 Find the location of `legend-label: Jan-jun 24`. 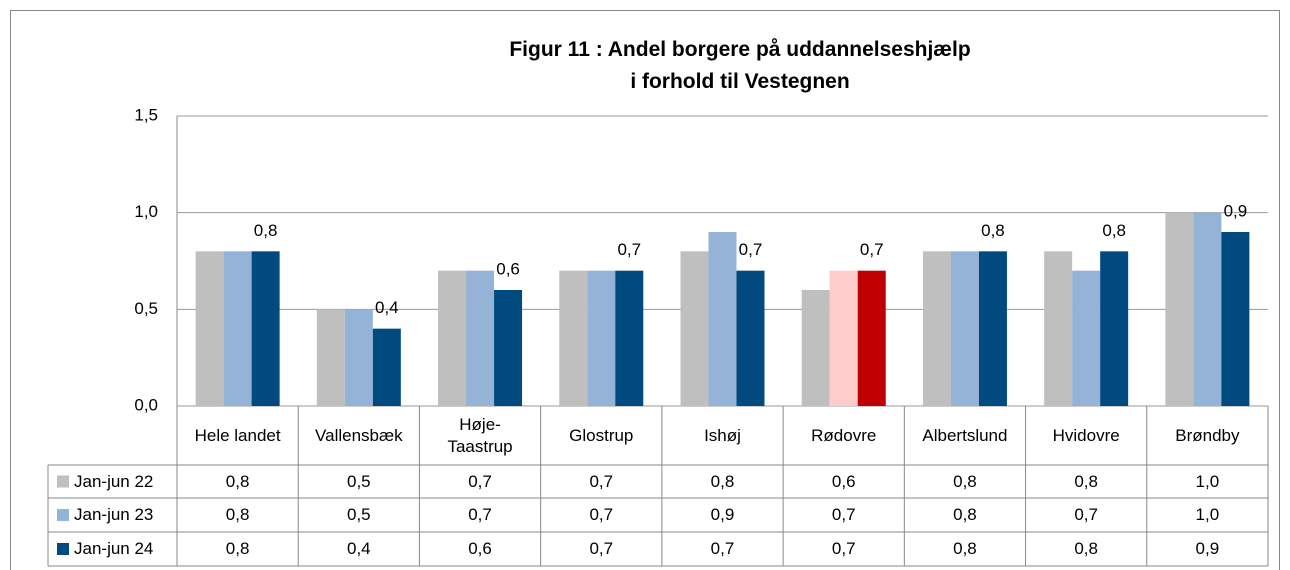

legend-label: Jan-jun 24 is located at coordinates (114, 548).